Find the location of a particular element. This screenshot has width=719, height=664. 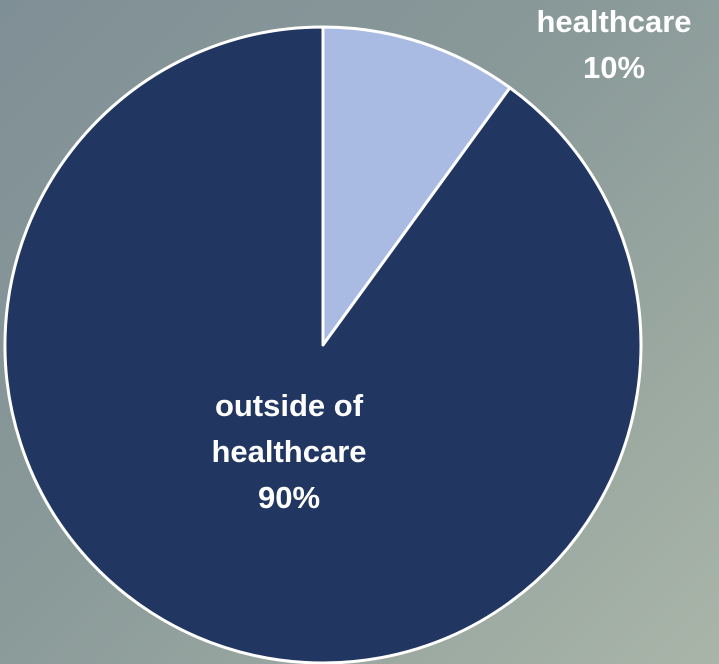

slice-label-line: 90% is located at coordinates (289, 497).